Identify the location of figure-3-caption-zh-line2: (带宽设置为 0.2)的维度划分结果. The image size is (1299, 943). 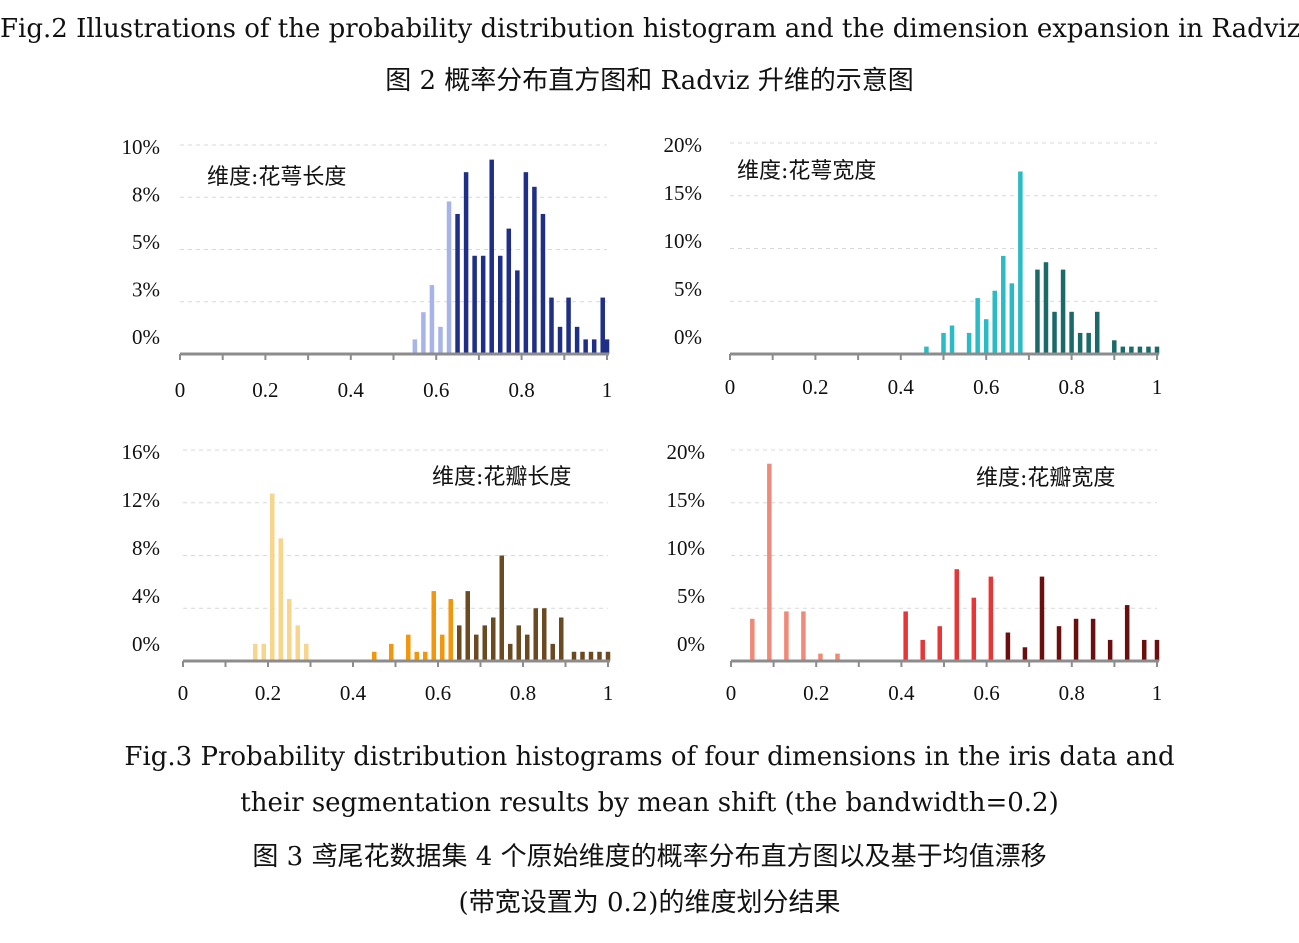
(649, 903).